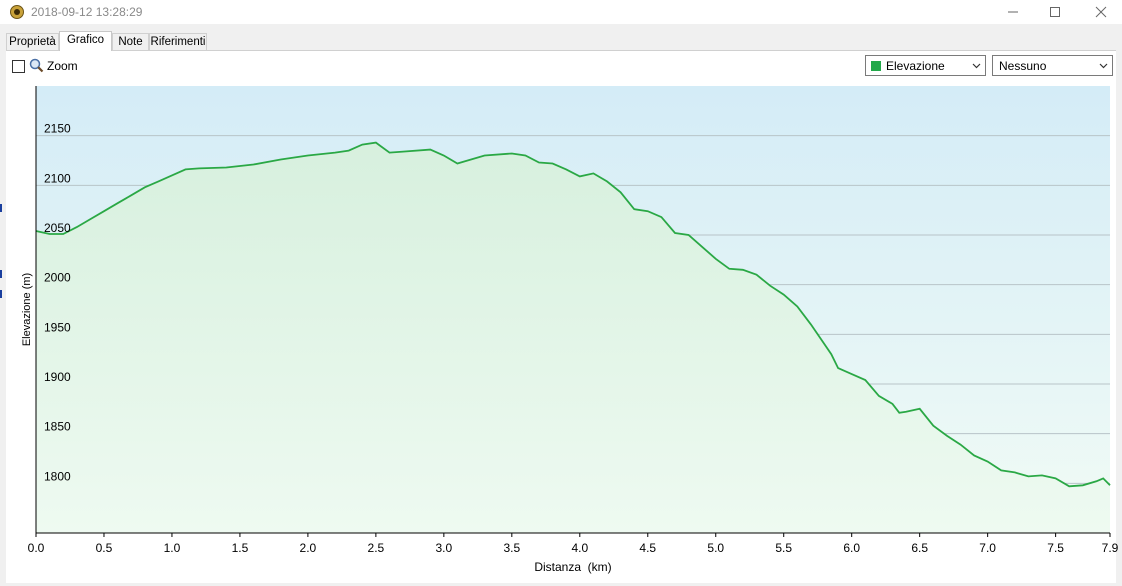 This screenshot has width=1122, height=586. What do you see at coordinates (57, 476) in the screenshot?
I see `y-tick-label: 1800` at bounding box center [57, 476].